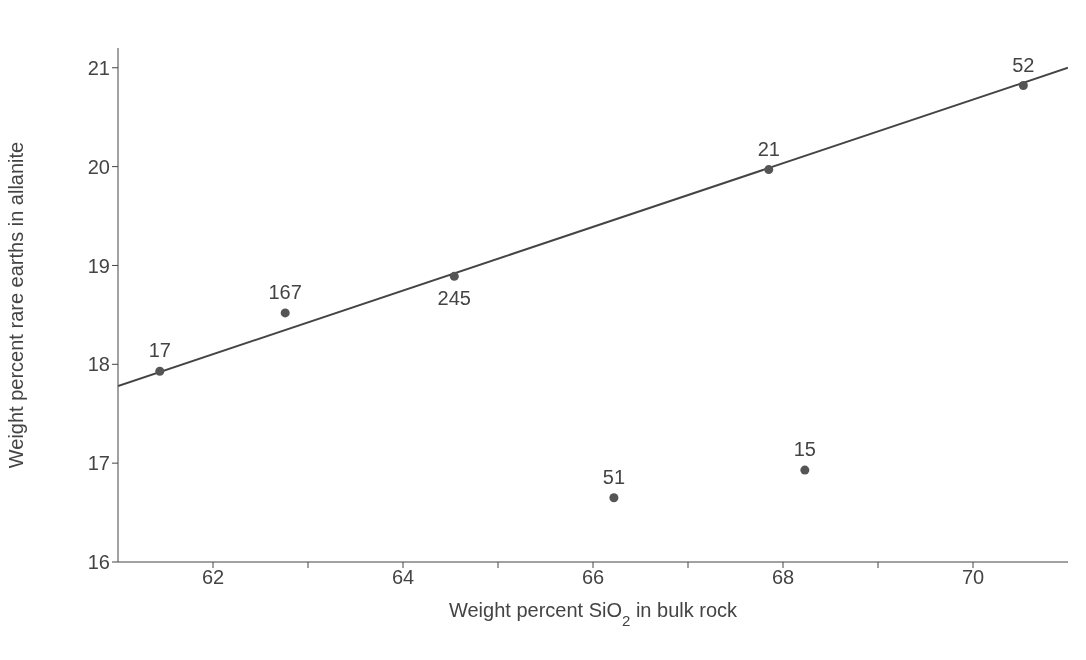  Describe the element at coordinates (159, 350) in the screenshot. I see `annotation: 17` at that location.